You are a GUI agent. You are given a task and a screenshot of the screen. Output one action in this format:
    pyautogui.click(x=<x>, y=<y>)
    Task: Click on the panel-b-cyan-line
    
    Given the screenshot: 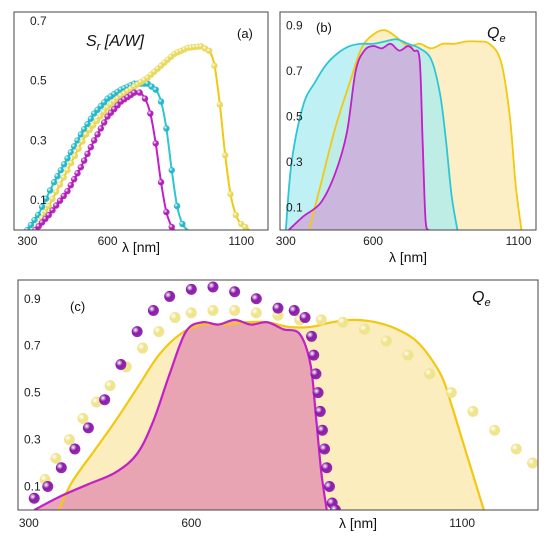 What is the action you would take?
    pyautogui.click(x=371, y=134)
    